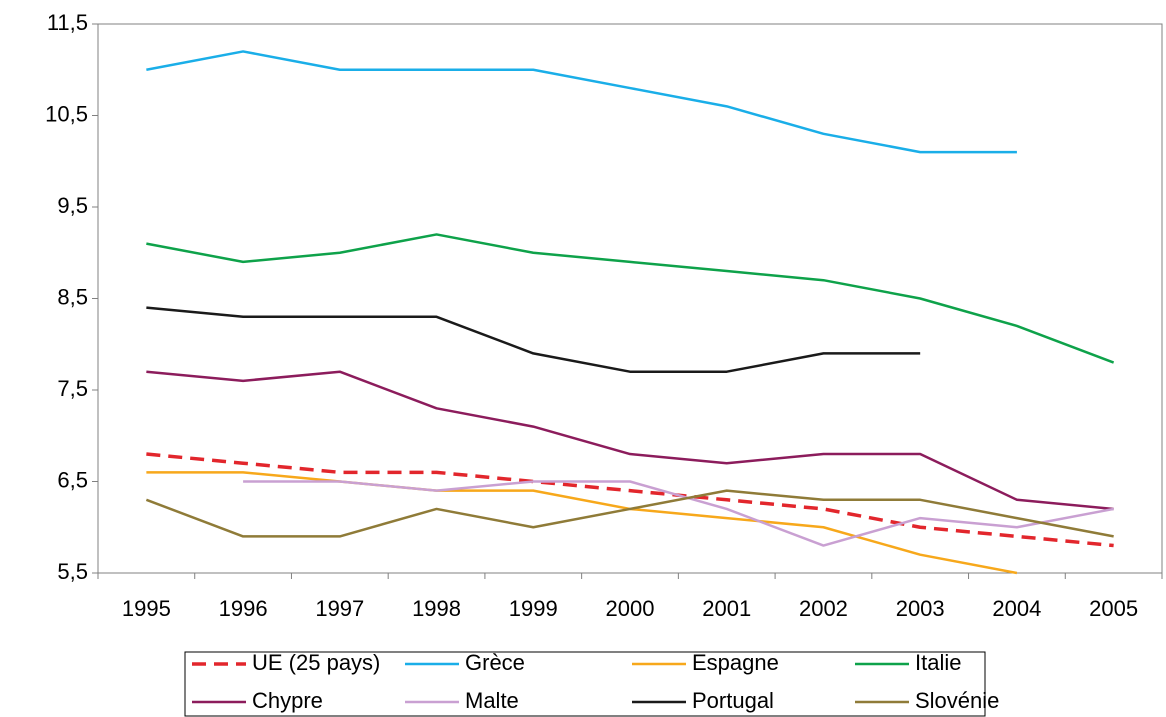 Image resolution: width=1166 pixels, height=717 pixels. Describe the element at coordinates (72, 205) in the screenshot. I see `y-tick-label: 9,5` at that location.